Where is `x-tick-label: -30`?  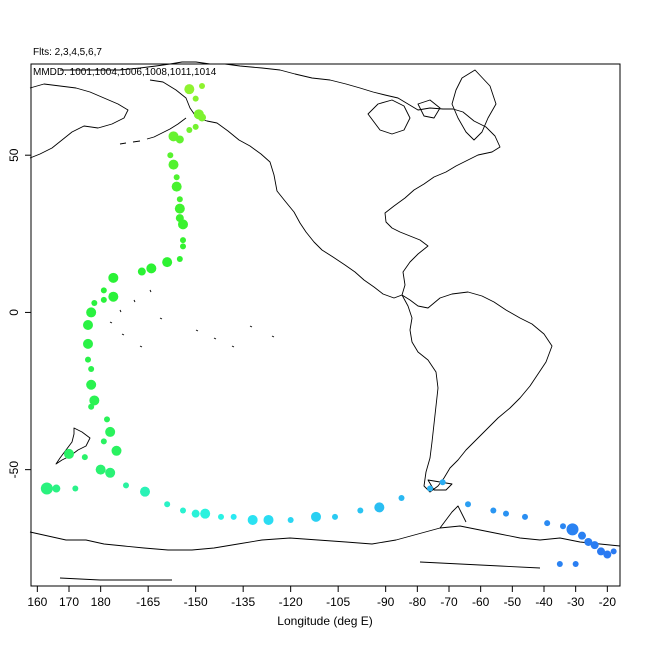 x-tick-label: -30 is located at coordinates (576, 602).